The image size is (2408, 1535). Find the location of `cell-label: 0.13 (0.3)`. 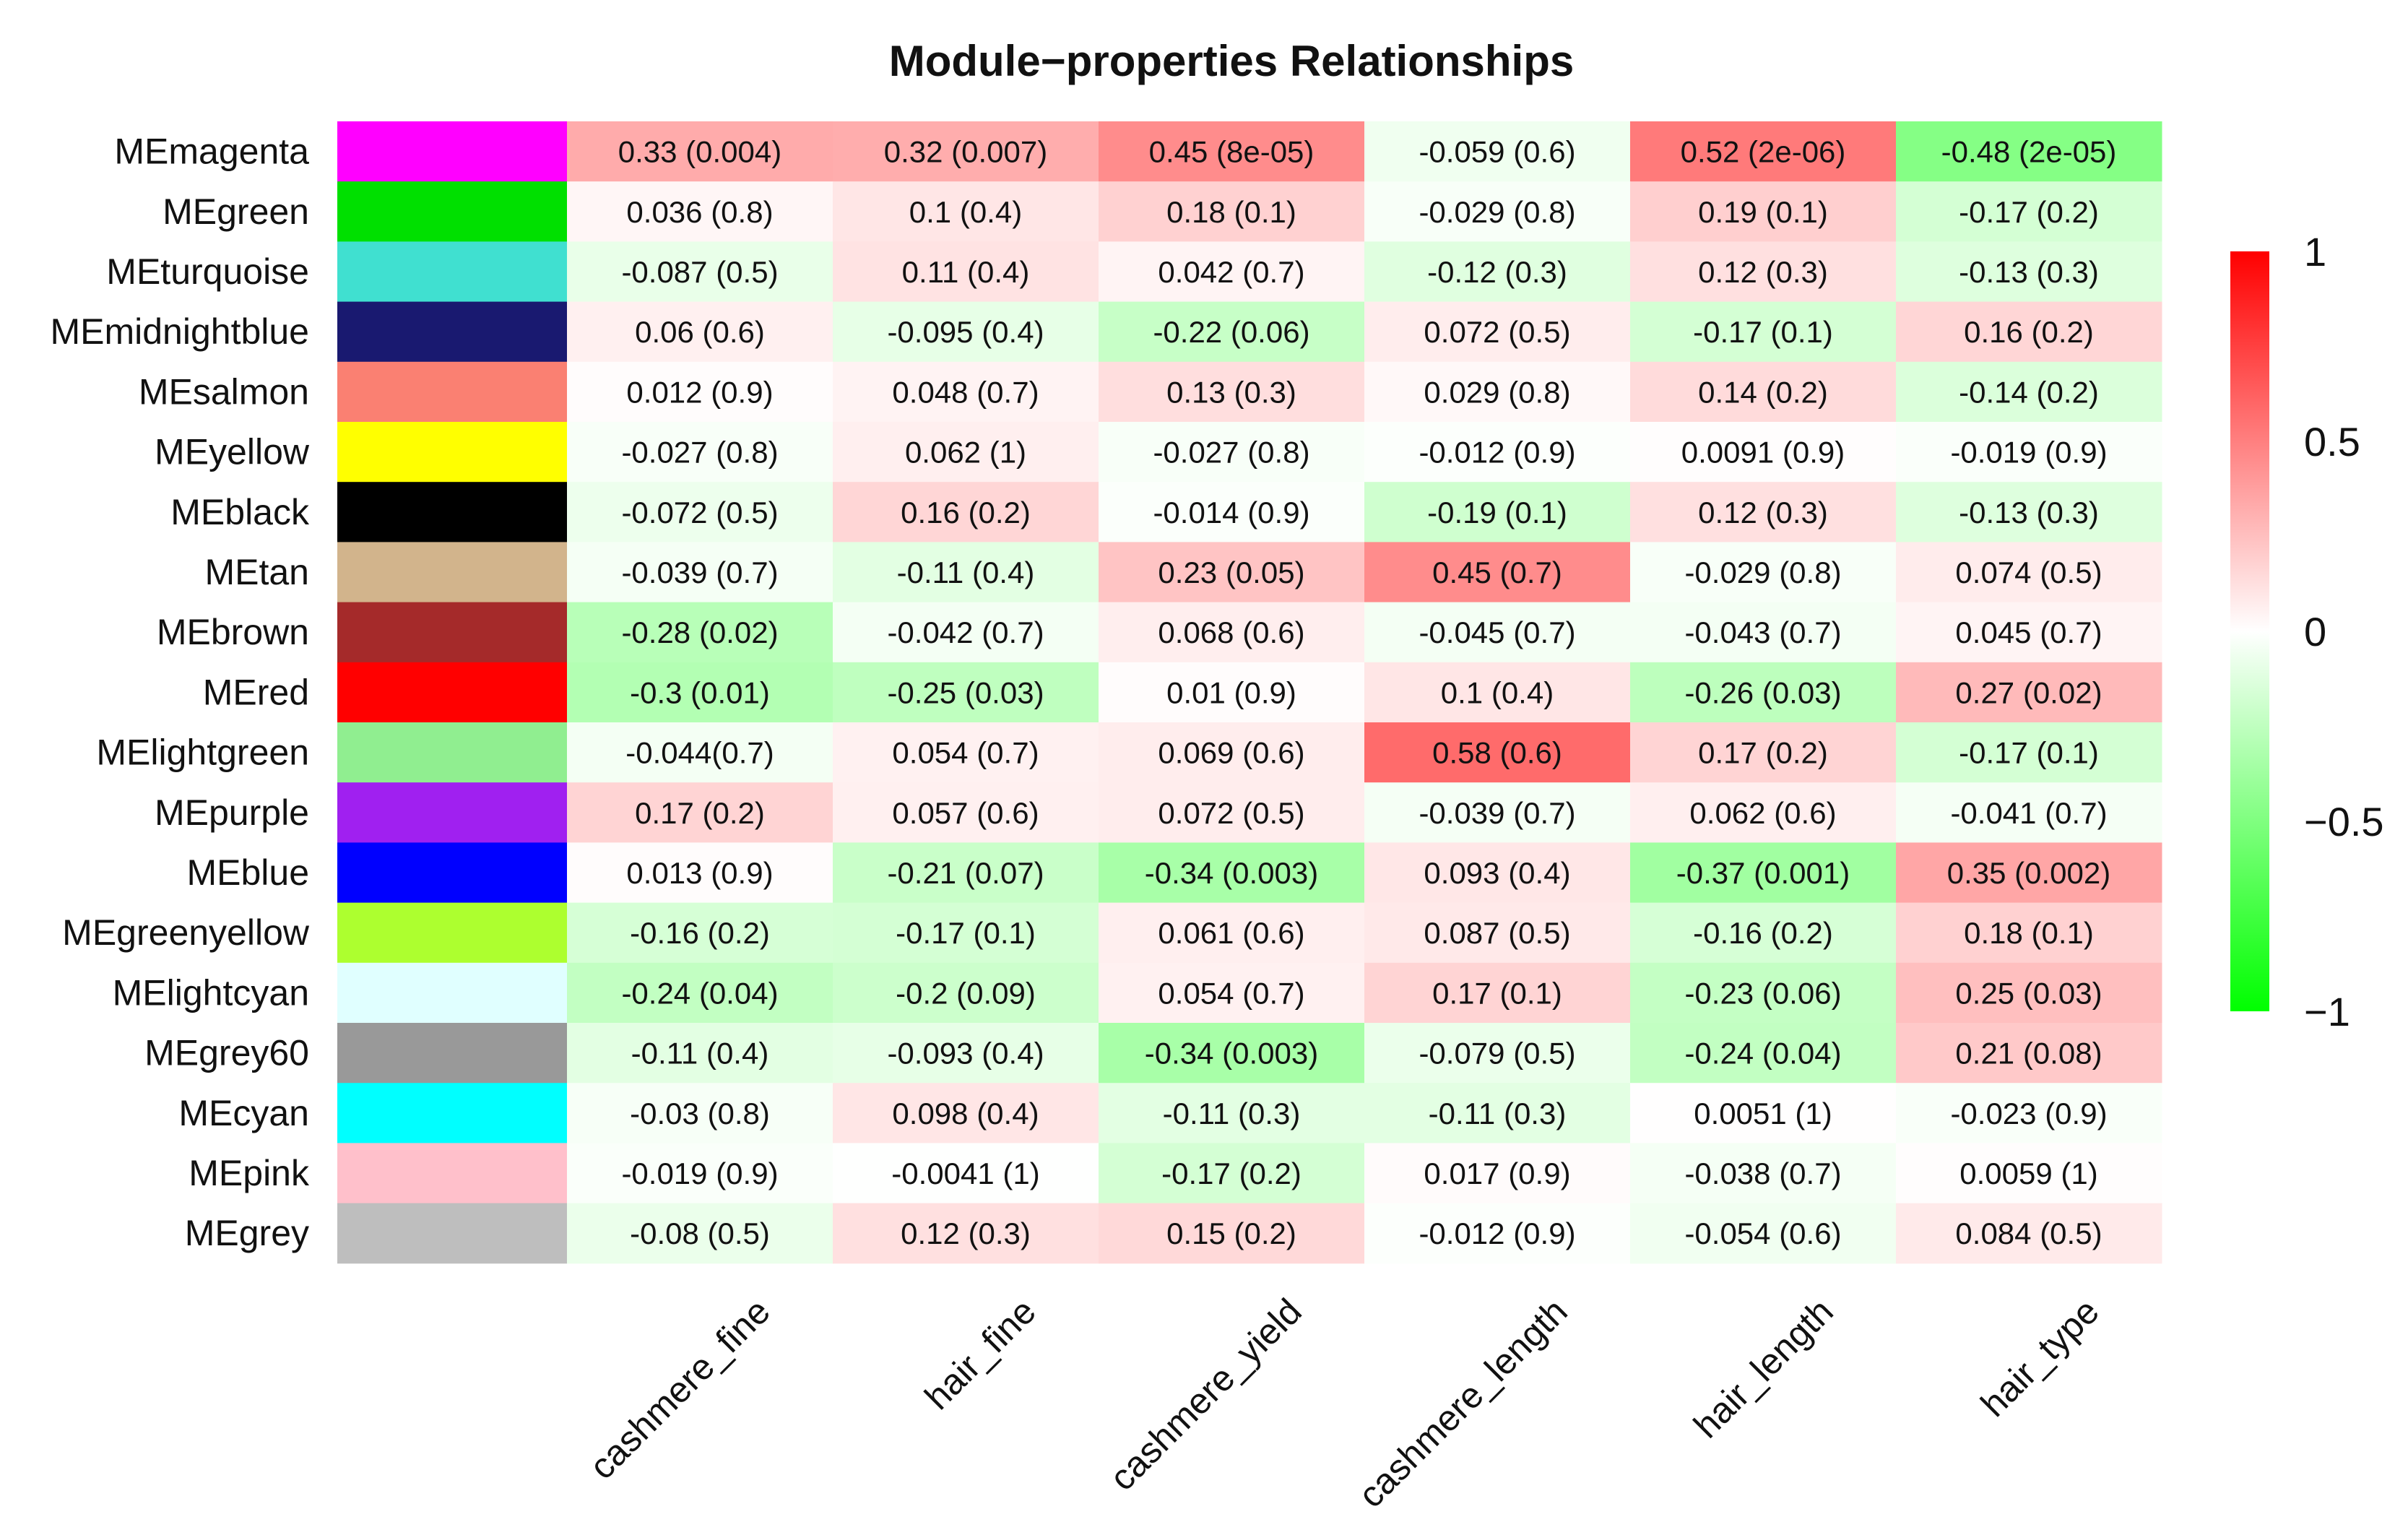

cell-label: 0.13 (0.3) is located at coordinates (1231, 392).